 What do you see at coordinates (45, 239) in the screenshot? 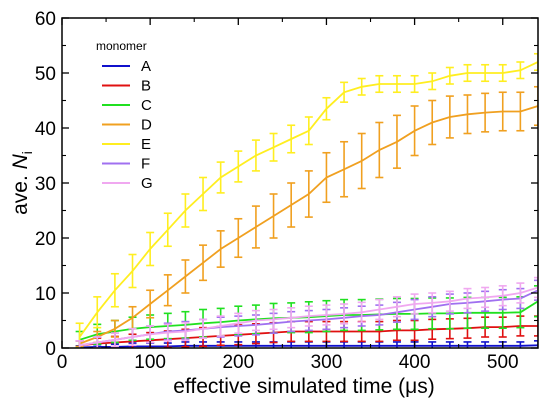
I see `y-tick-label: 20` at bounding box center [45, 239].